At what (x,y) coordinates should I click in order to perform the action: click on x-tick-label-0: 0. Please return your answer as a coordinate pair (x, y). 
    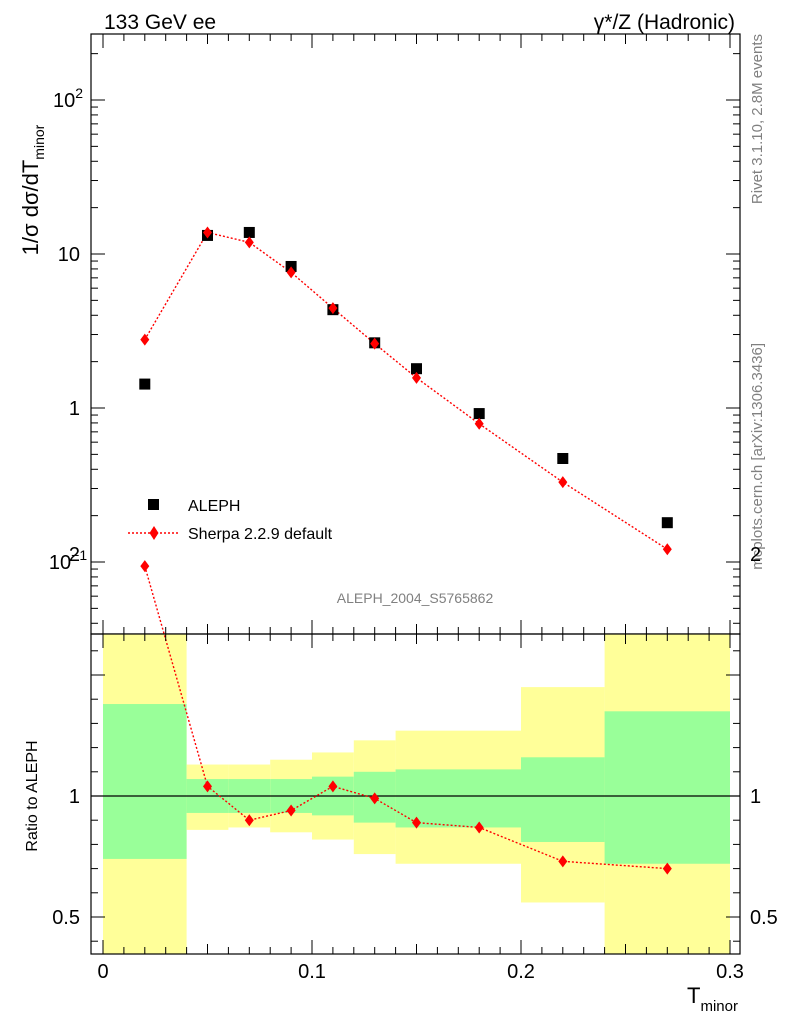
    Looking at the image, I should click on (102, 972).